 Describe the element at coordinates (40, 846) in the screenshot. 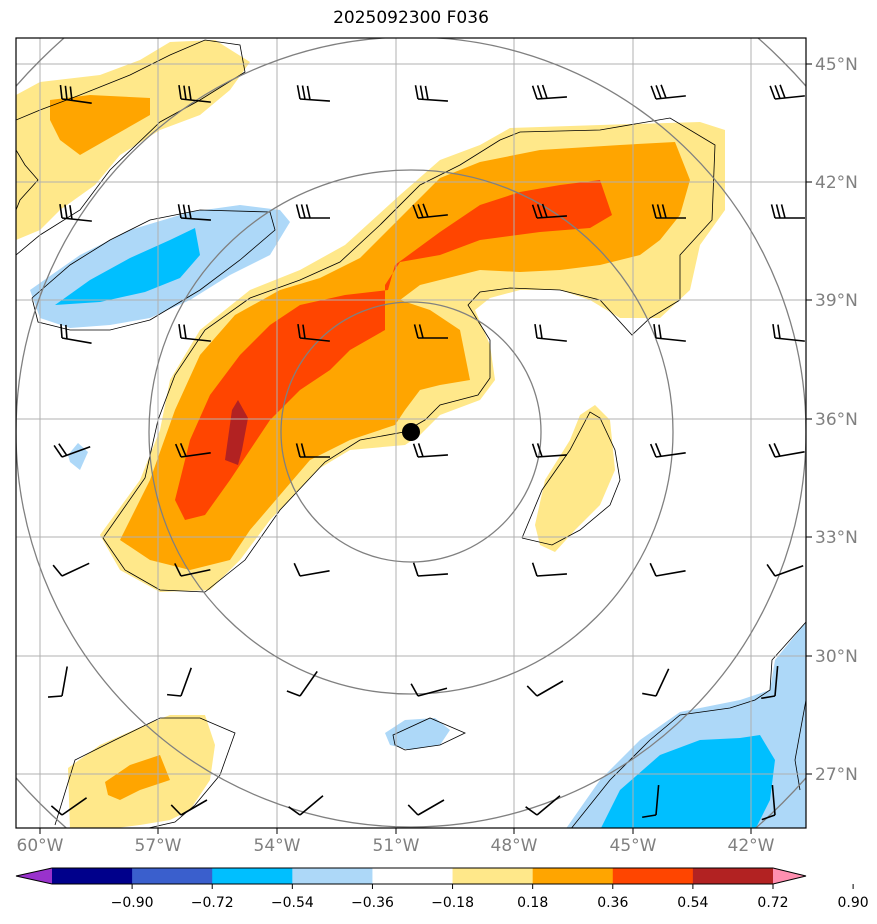

I see `lon-label: 60°W` at that location.